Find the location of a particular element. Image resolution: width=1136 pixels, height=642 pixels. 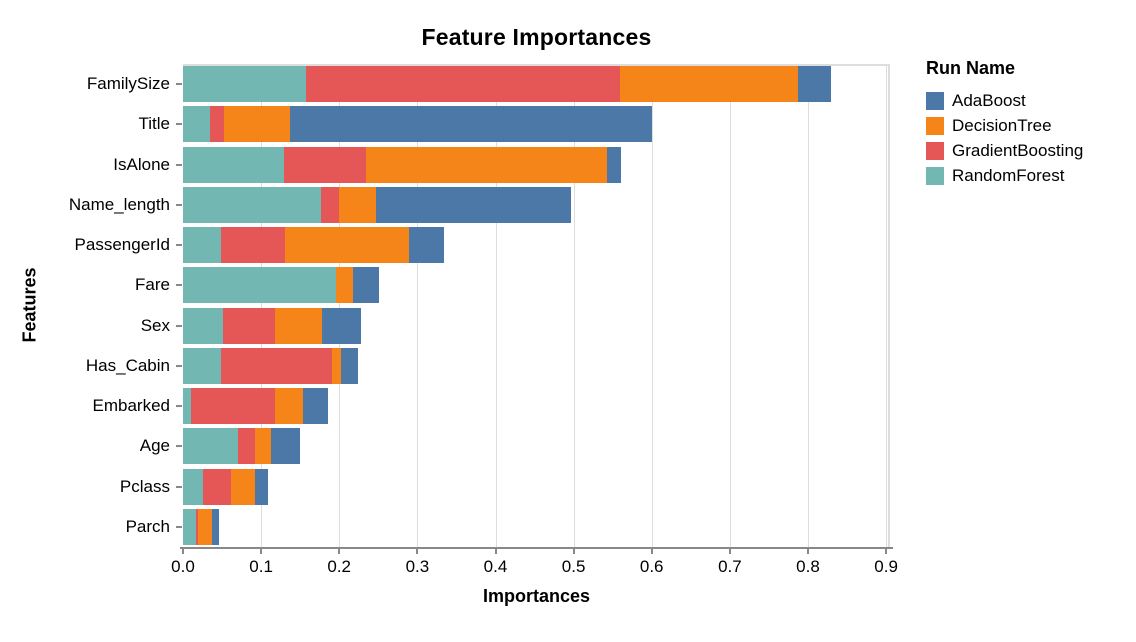

legend-entry-randomforest: RandomForest is located at coordinates (1004, 175).